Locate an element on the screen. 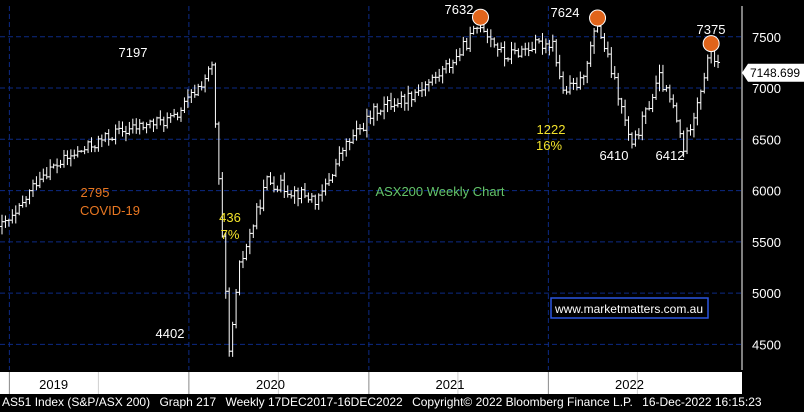  x-axis: 2019 2020 2021 2022 is located at coordinates (371, 383).